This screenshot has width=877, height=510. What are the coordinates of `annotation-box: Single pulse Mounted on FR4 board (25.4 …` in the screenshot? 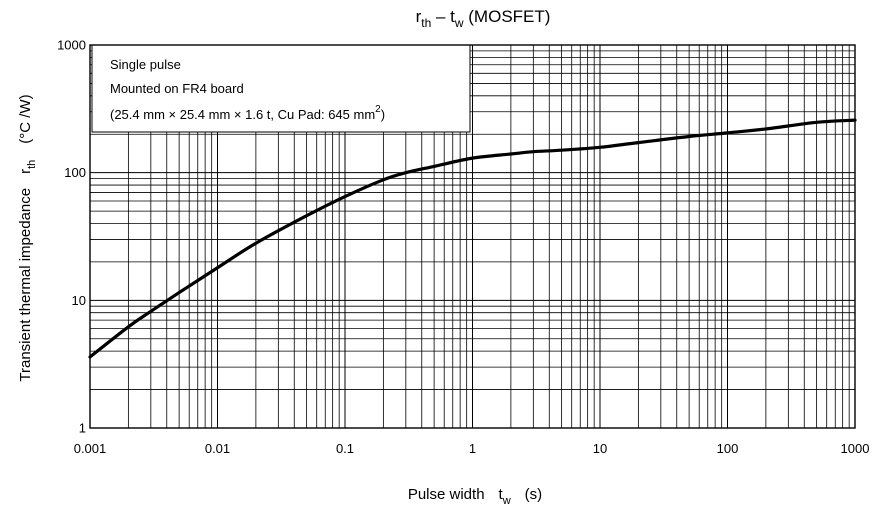 It's located at (281, 88).